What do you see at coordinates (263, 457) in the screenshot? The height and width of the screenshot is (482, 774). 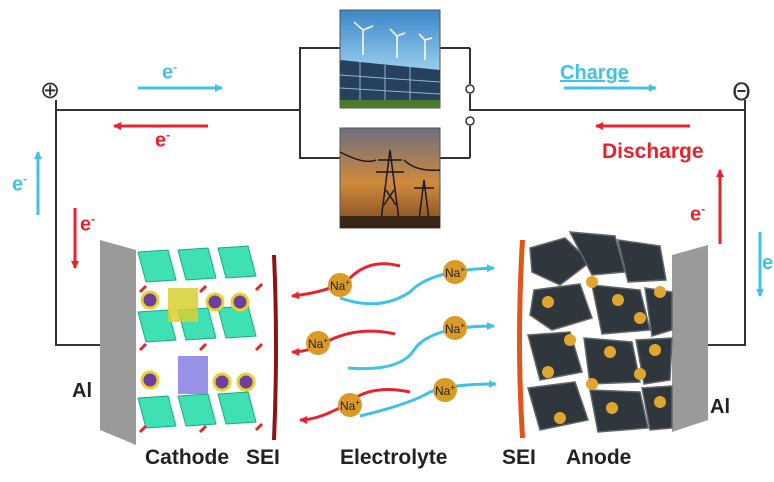 I see `cathode-sei-label: SEI` at bounding box center [263, 457].